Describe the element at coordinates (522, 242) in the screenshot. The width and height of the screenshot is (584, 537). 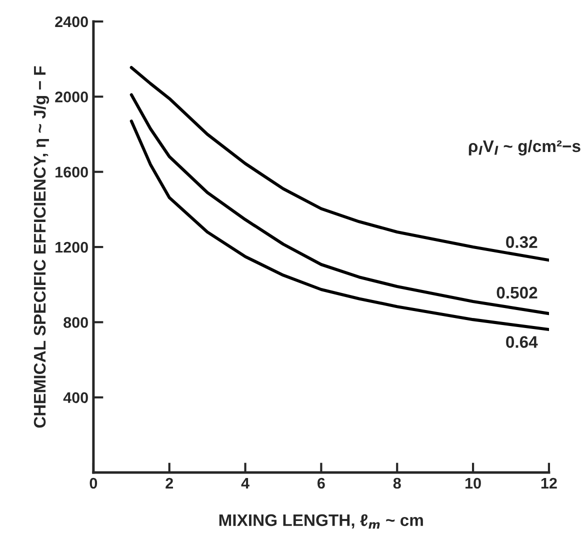
I see `series-label: 0.32` at that location.